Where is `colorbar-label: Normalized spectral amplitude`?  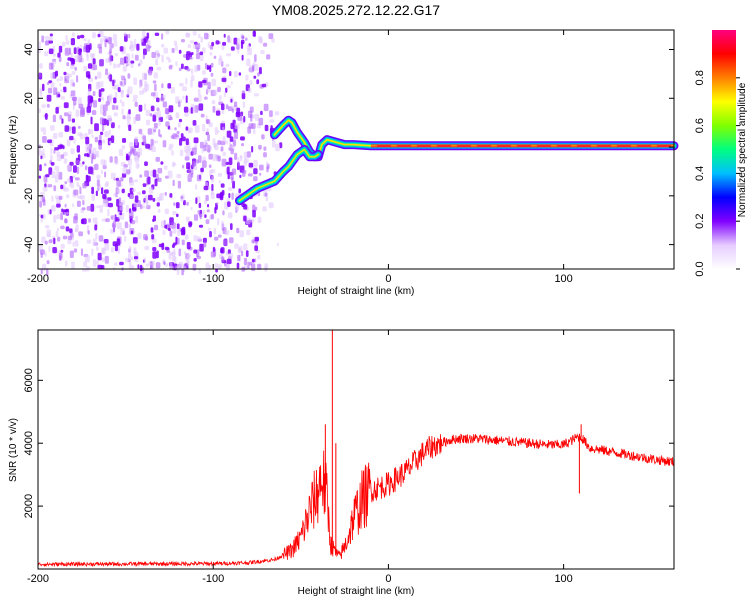
colorbar-label: Normalized spectral amplitude is located at coordinates (742, 149).